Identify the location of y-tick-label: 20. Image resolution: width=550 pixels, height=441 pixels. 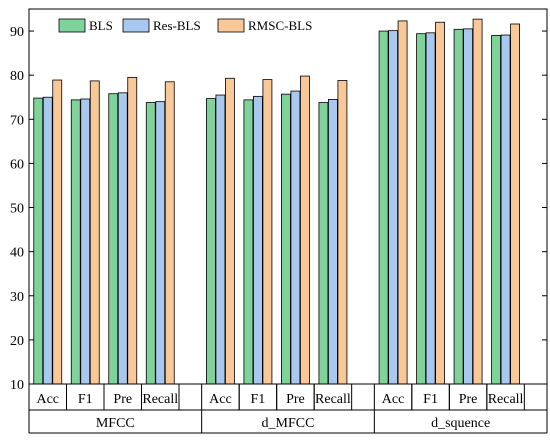
(17, 341).